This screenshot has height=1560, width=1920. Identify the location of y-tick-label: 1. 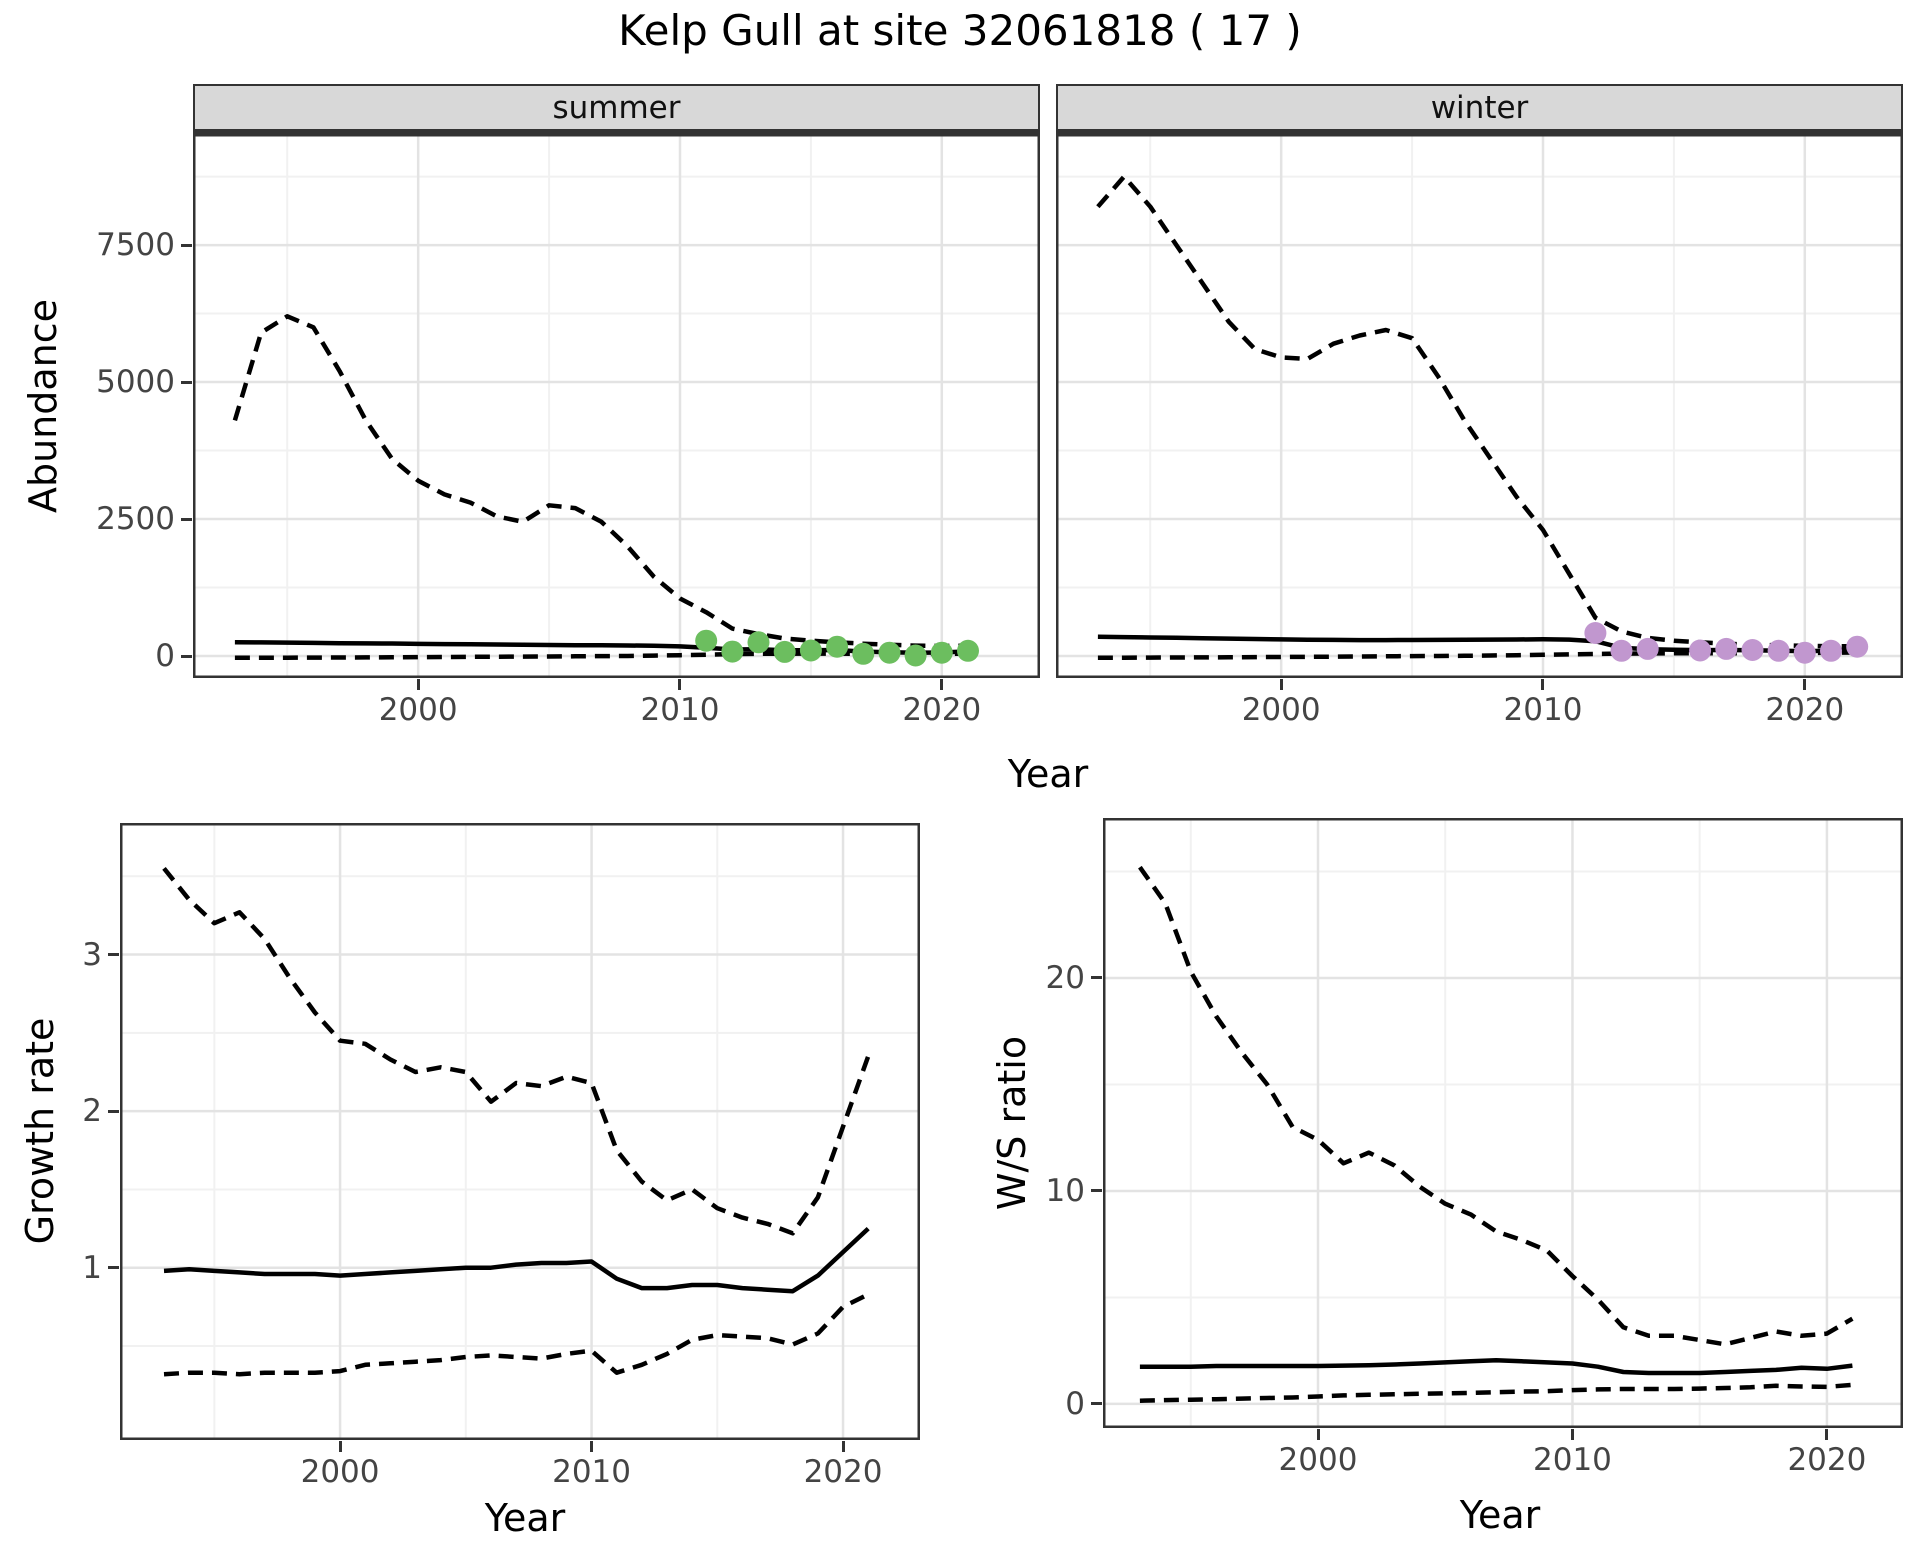
(92, 1267).